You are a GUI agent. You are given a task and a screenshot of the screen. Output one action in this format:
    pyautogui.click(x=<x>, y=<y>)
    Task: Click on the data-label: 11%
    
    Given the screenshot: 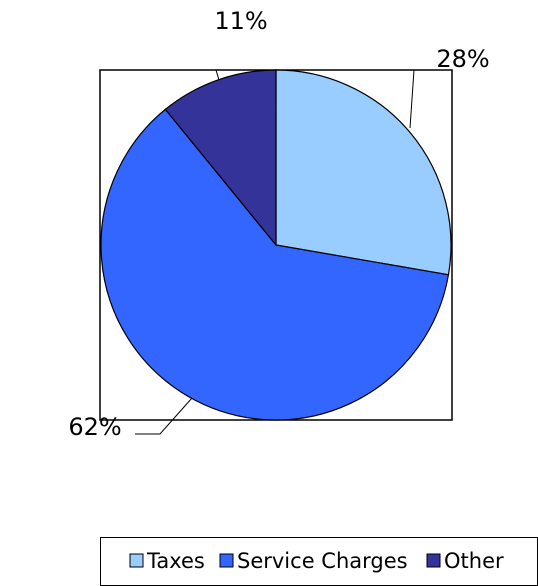 What is the action you would take?
    pyautogui.click(x=240, y=21)
    